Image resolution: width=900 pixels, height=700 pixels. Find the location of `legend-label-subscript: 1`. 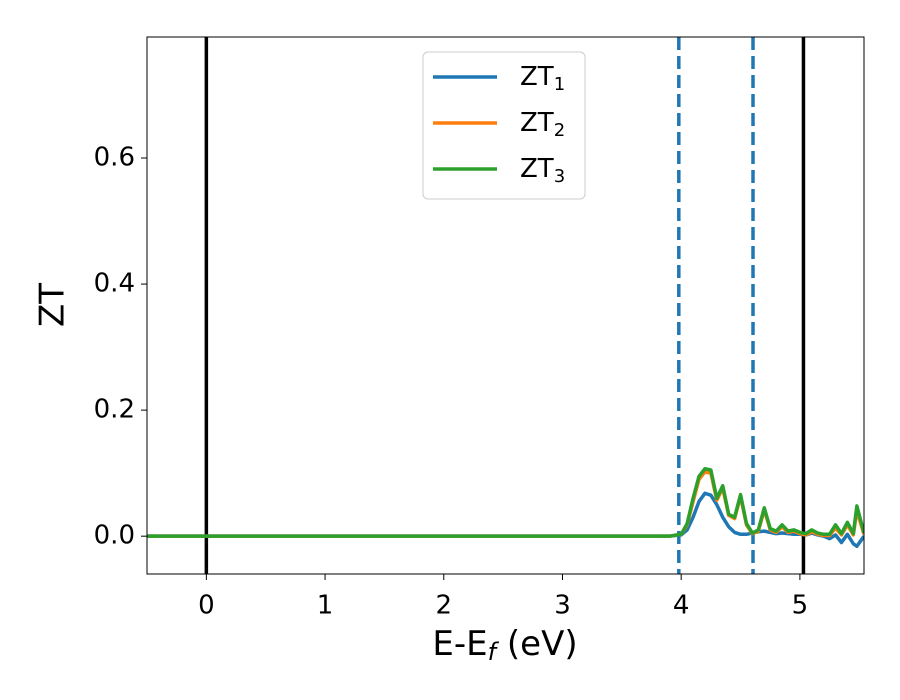

legend-label-subscript: 1 is located at coordinates (559, 84).